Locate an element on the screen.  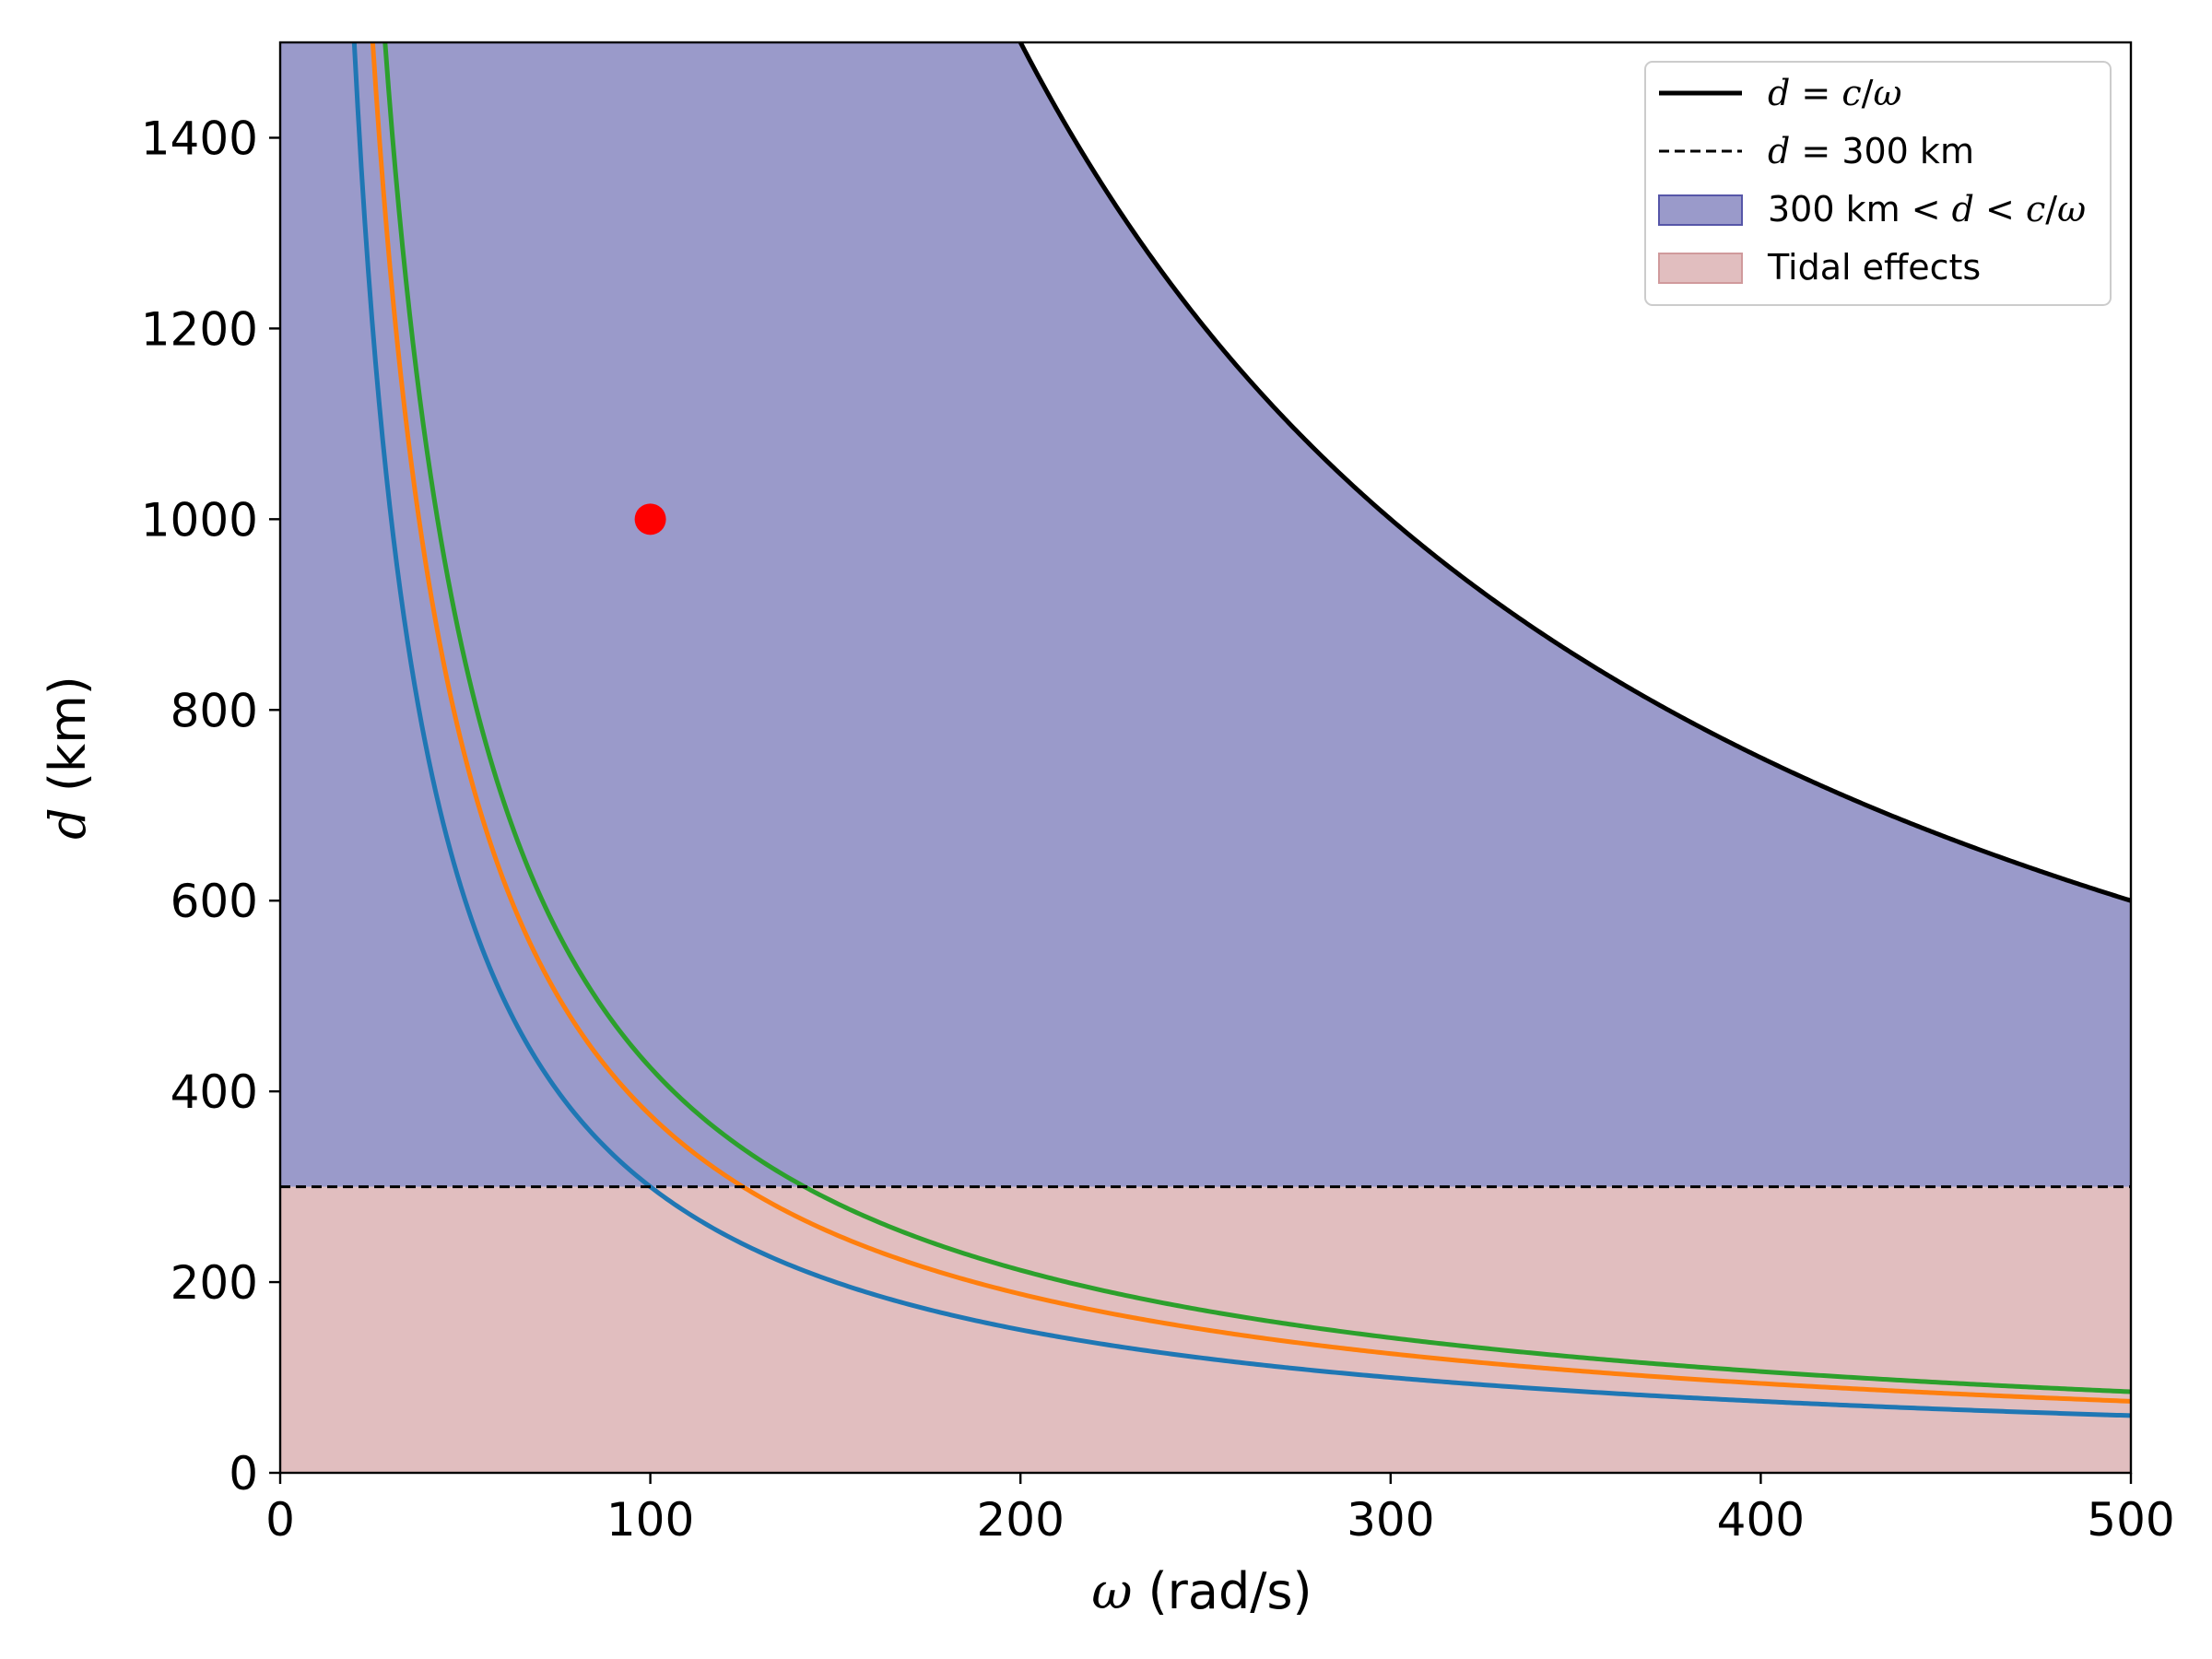
x-tick-label: 200 is located at coordinates (1020, 1520).